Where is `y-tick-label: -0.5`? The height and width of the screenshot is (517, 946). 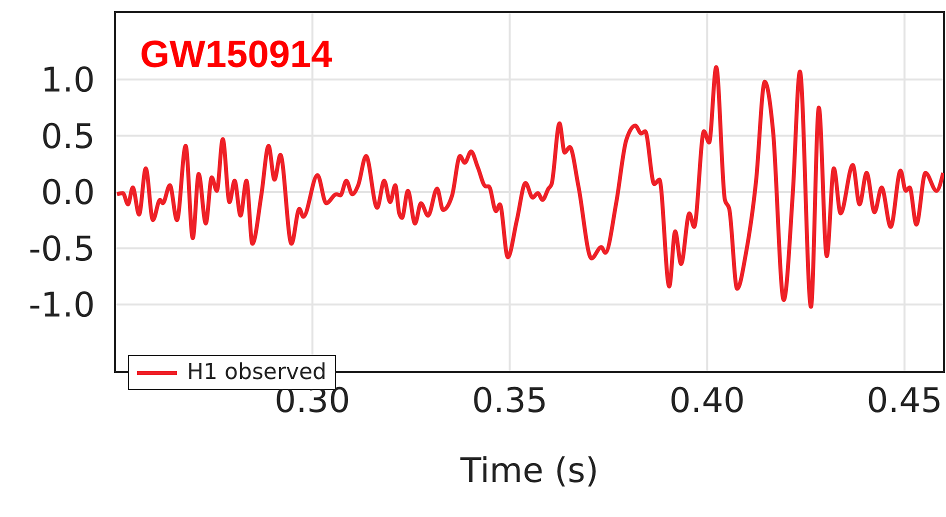
y-tick-label: -0.5 is located at coordinates (61, 249).